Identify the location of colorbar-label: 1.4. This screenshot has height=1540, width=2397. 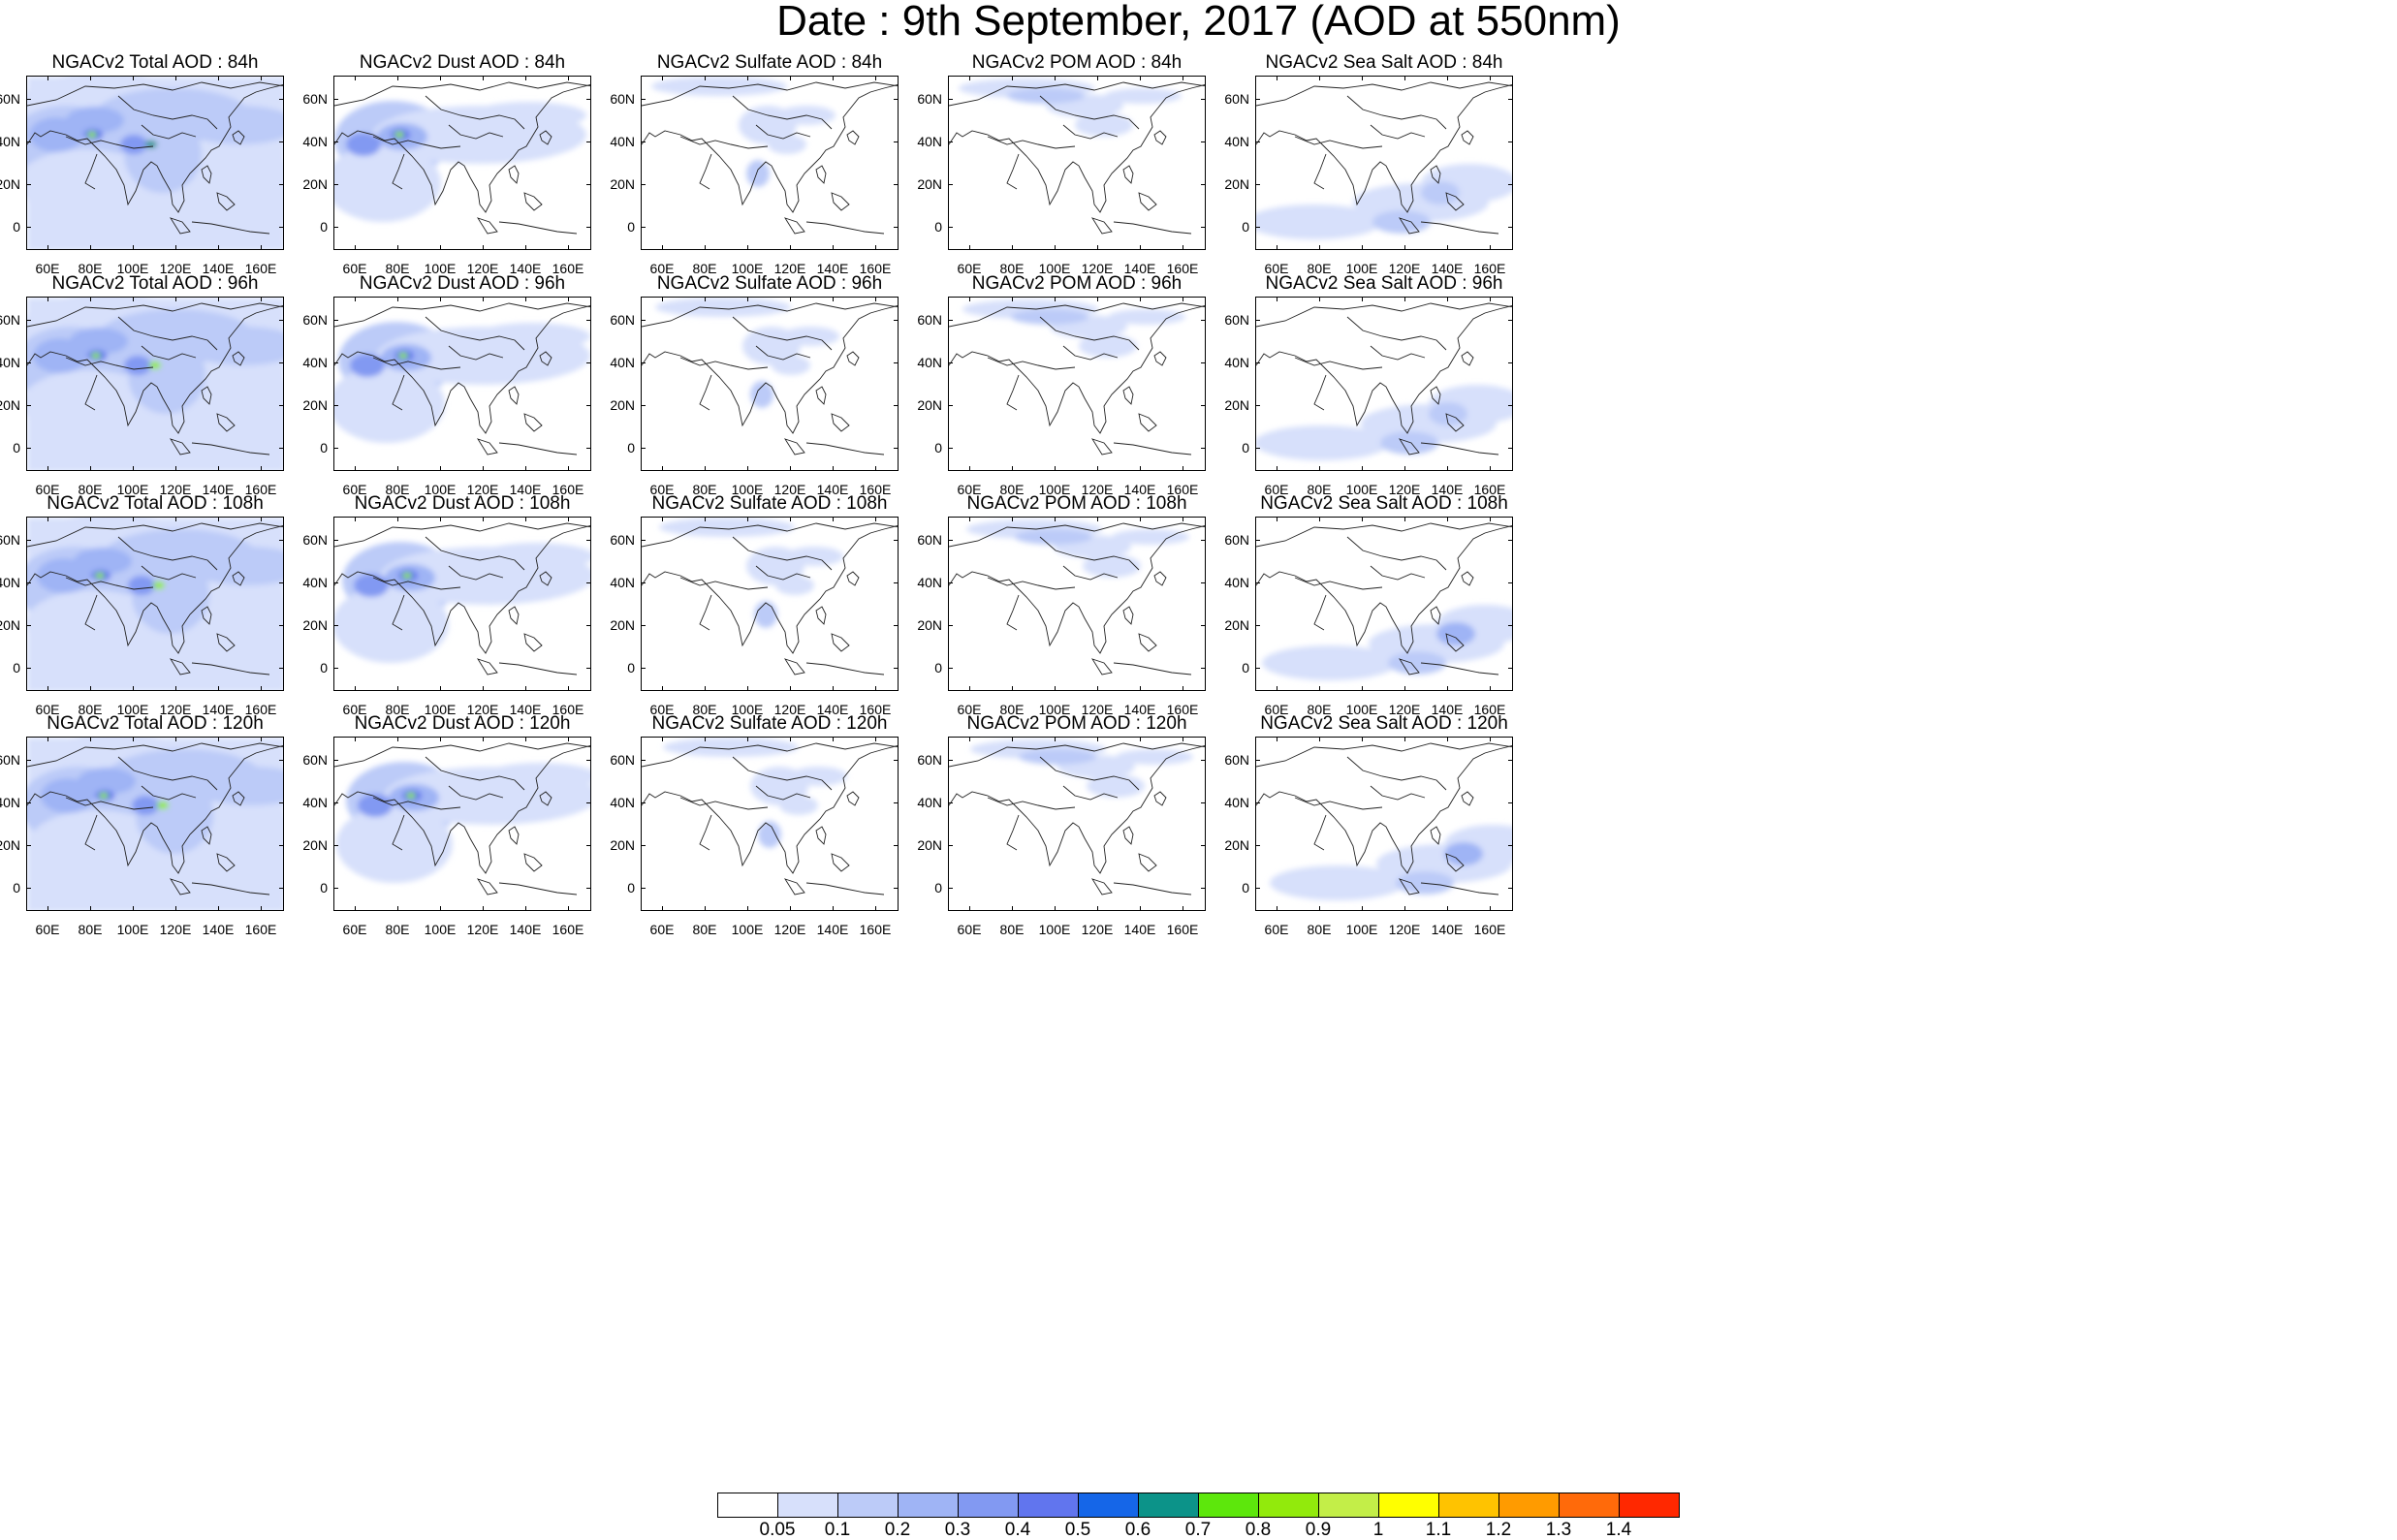
(1619, 1530).